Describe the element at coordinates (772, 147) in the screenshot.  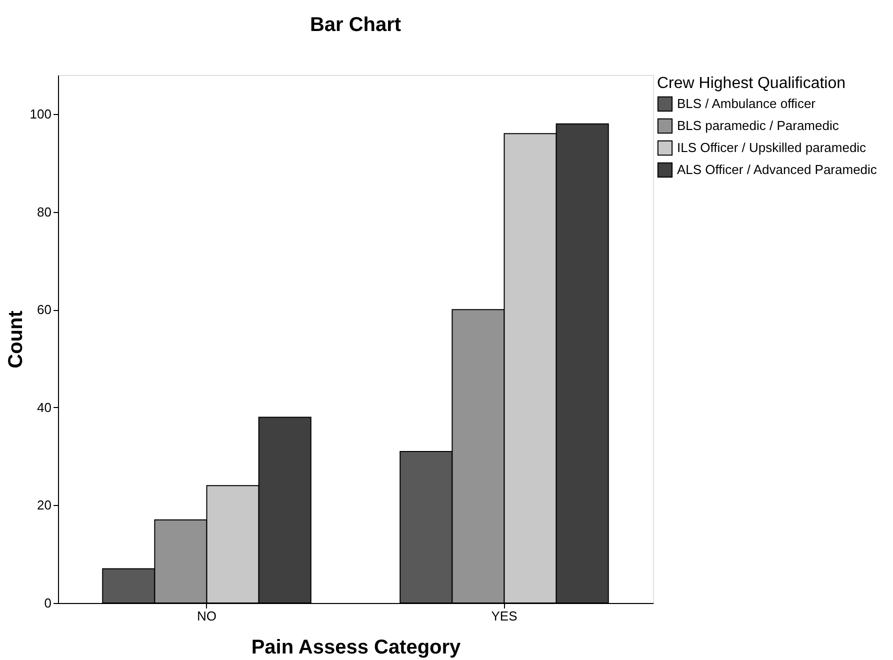
I see `legend-label: ILS Officer / Upskilled paramedic` at that location.